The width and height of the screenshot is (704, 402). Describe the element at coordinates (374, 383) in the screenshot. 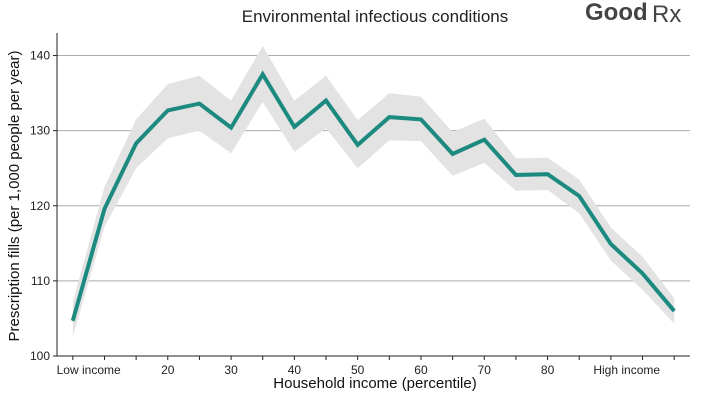

I see `x-axis-label: Household income (percentile)` at that location.